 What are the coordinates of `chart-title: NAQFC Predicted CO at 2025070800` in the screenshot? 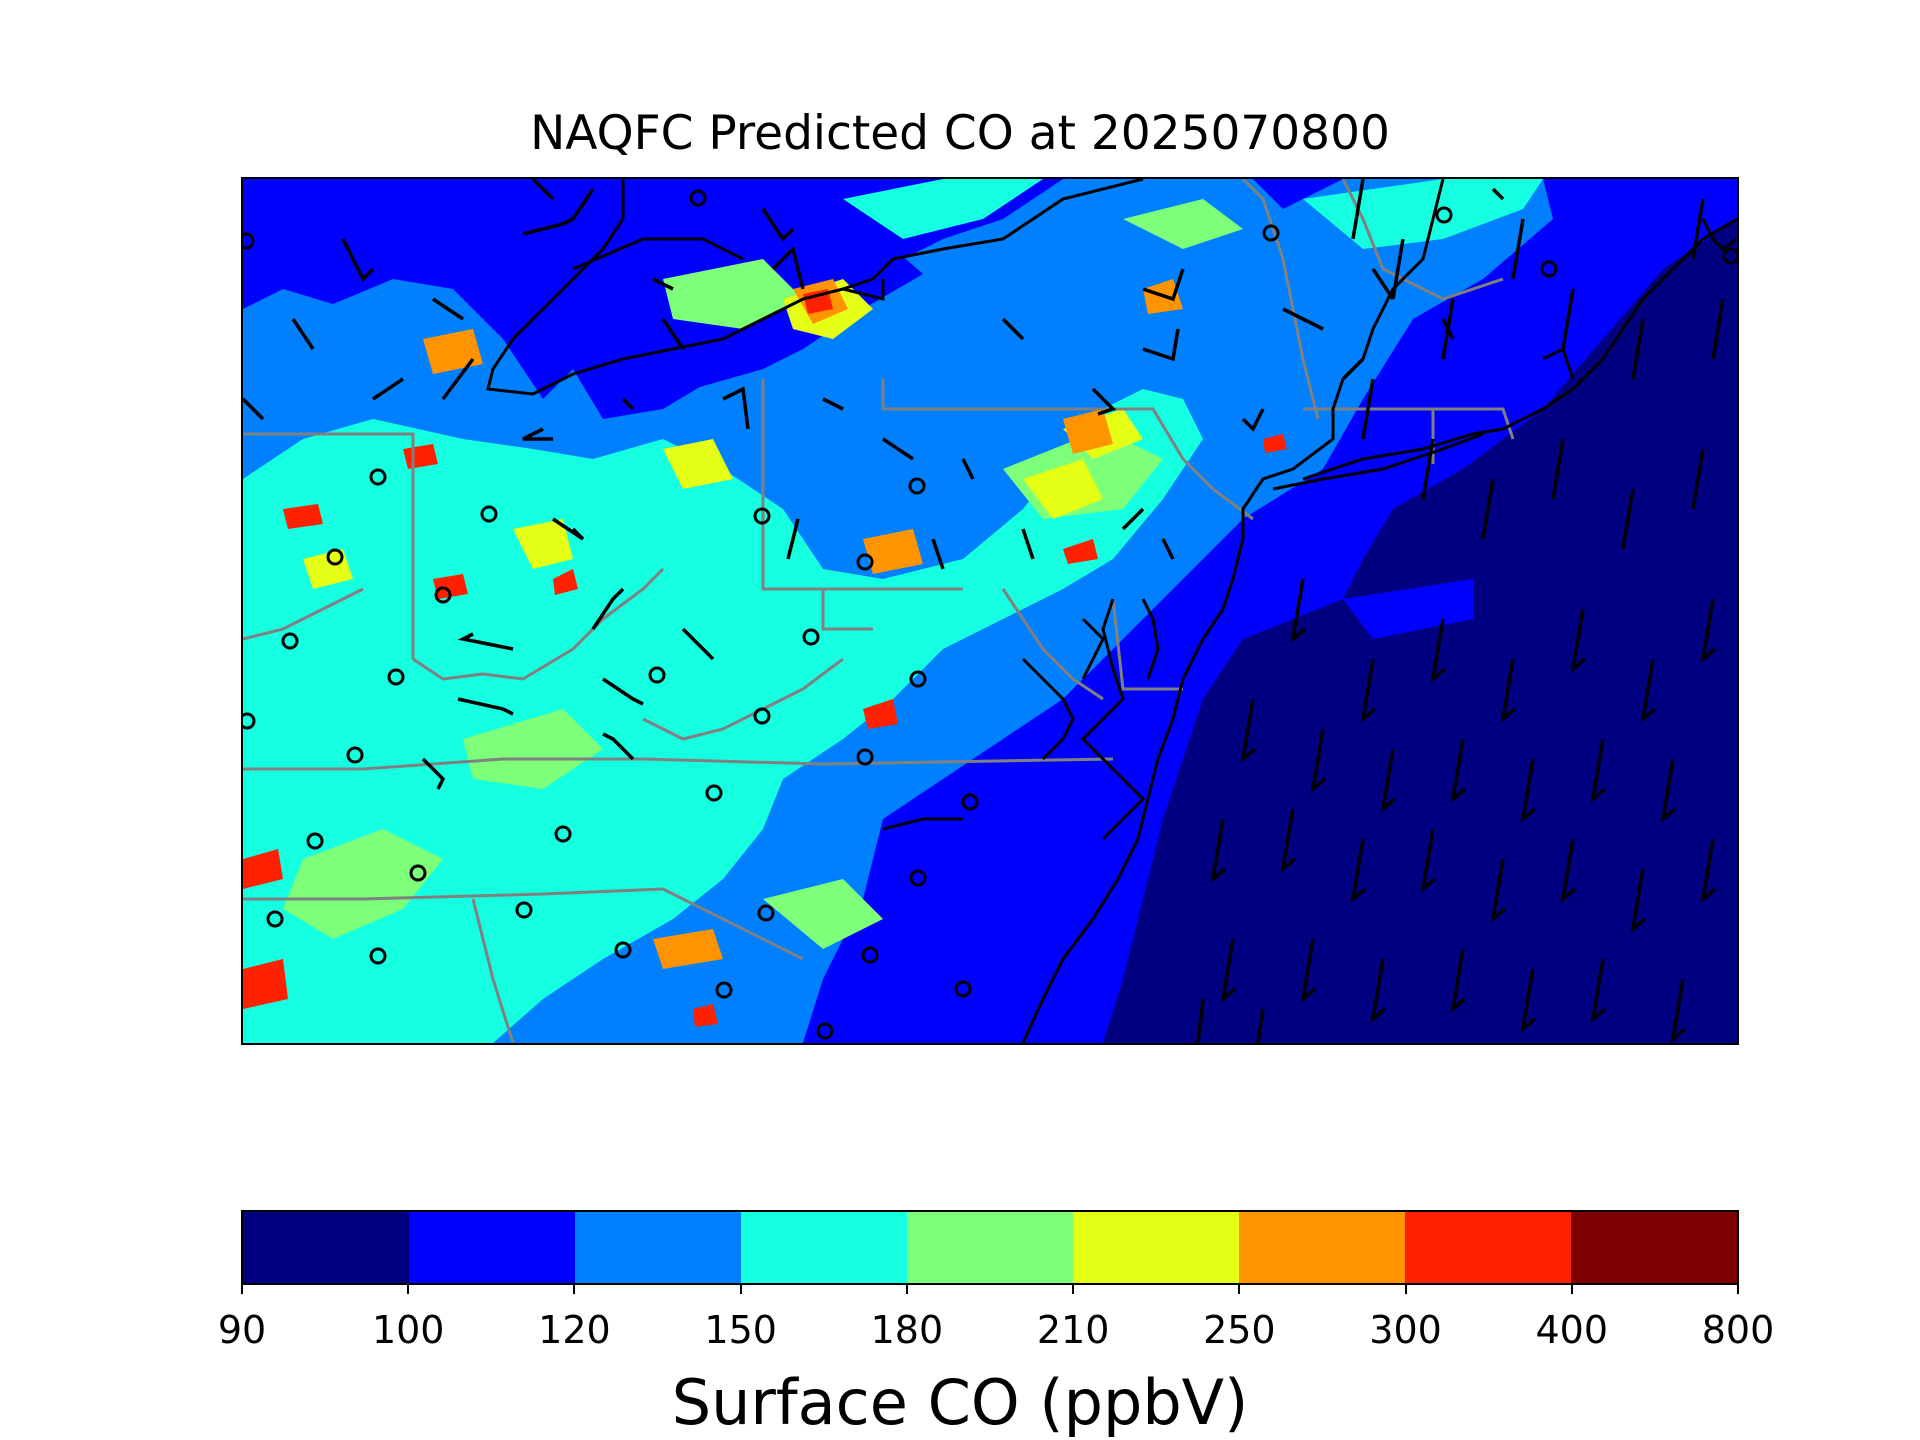 It's located at (960, 133).